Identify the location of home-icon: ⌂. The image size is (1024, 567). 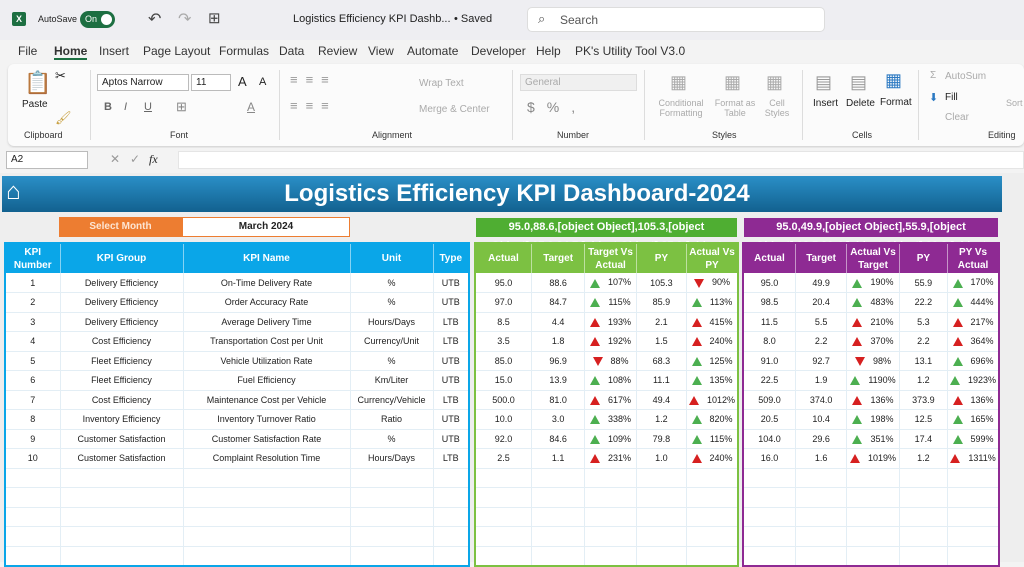
(13, 191).